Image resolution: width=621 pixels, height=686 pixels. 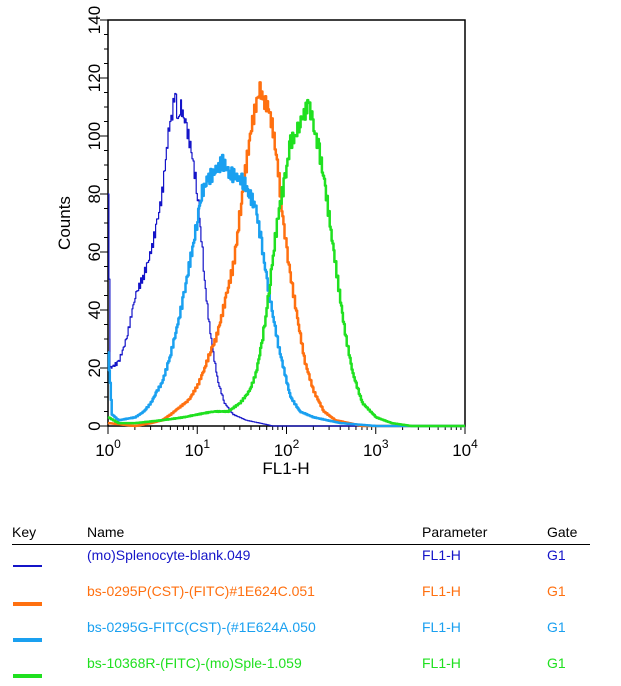 I want to click on y-tick-label: 40, so click(x=94, y=310).